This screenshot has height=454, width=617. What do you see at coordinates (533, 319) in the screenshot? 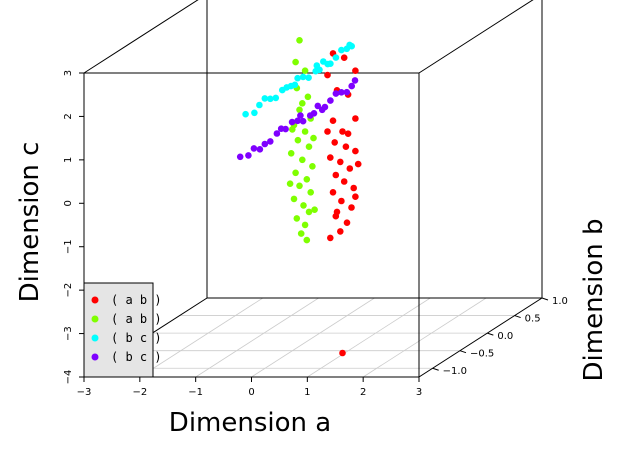
I see `y-tick-label: 0.5` at bounding box center [533, 319].